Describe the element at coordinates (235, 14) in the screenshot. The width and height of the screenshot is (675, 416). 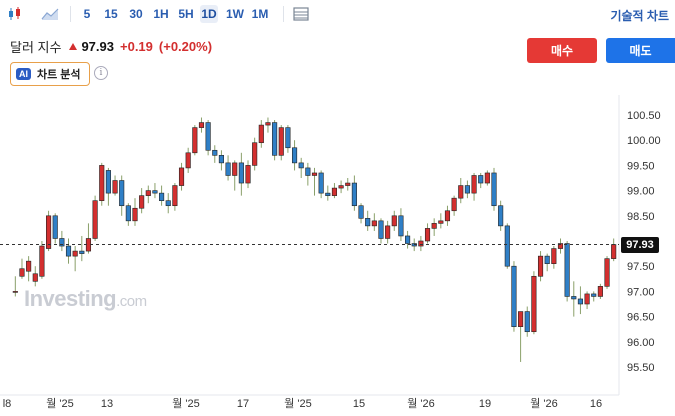
I see `interval-1w: 1W` at that location.